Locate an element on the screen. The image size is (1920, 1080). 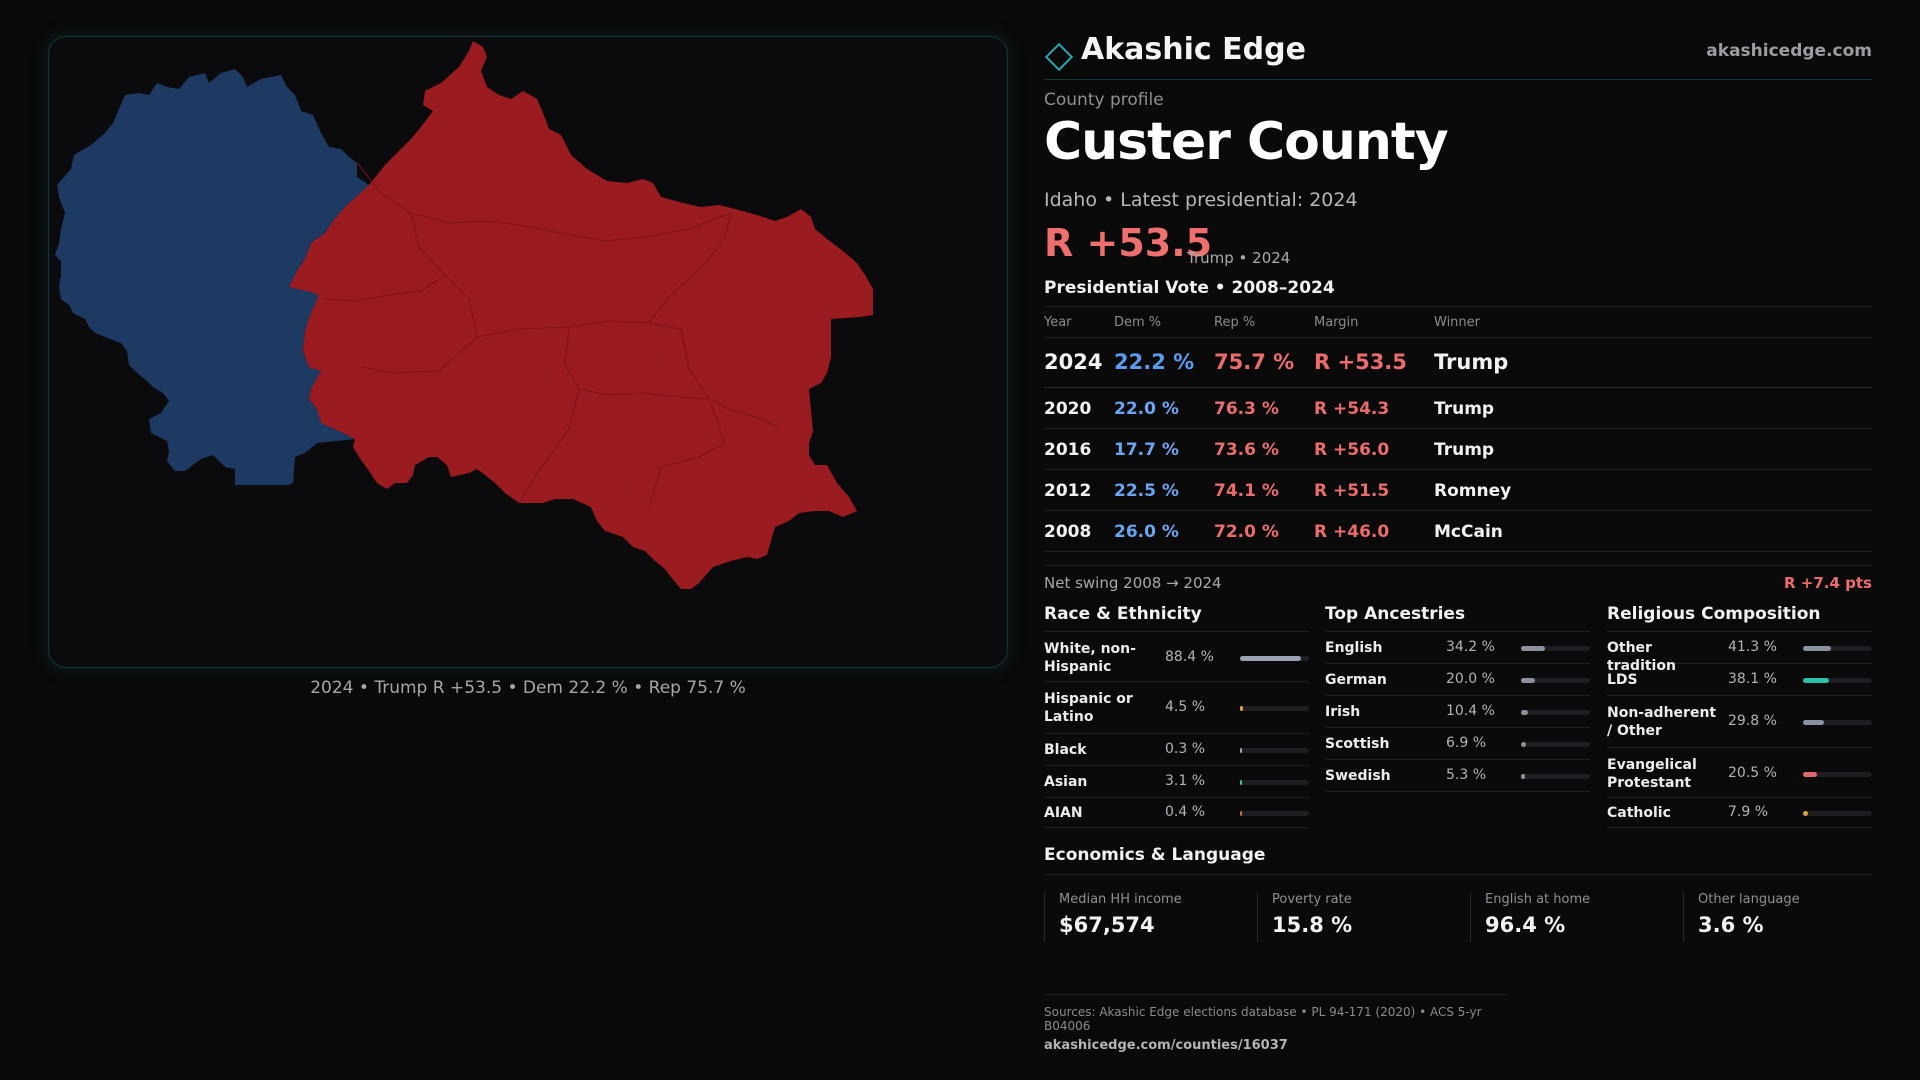
cell-dem: 22.0 % is located at coordinates (1146, 409).